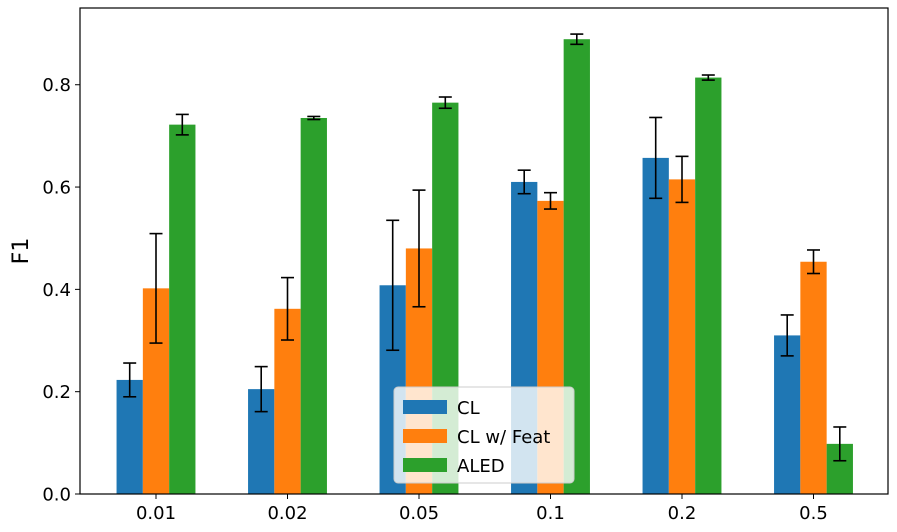  What do you see at coordinates (813, 513) in the screenshot?
I see `x-tick-label: 0.5` at bounding box center [813, 513].